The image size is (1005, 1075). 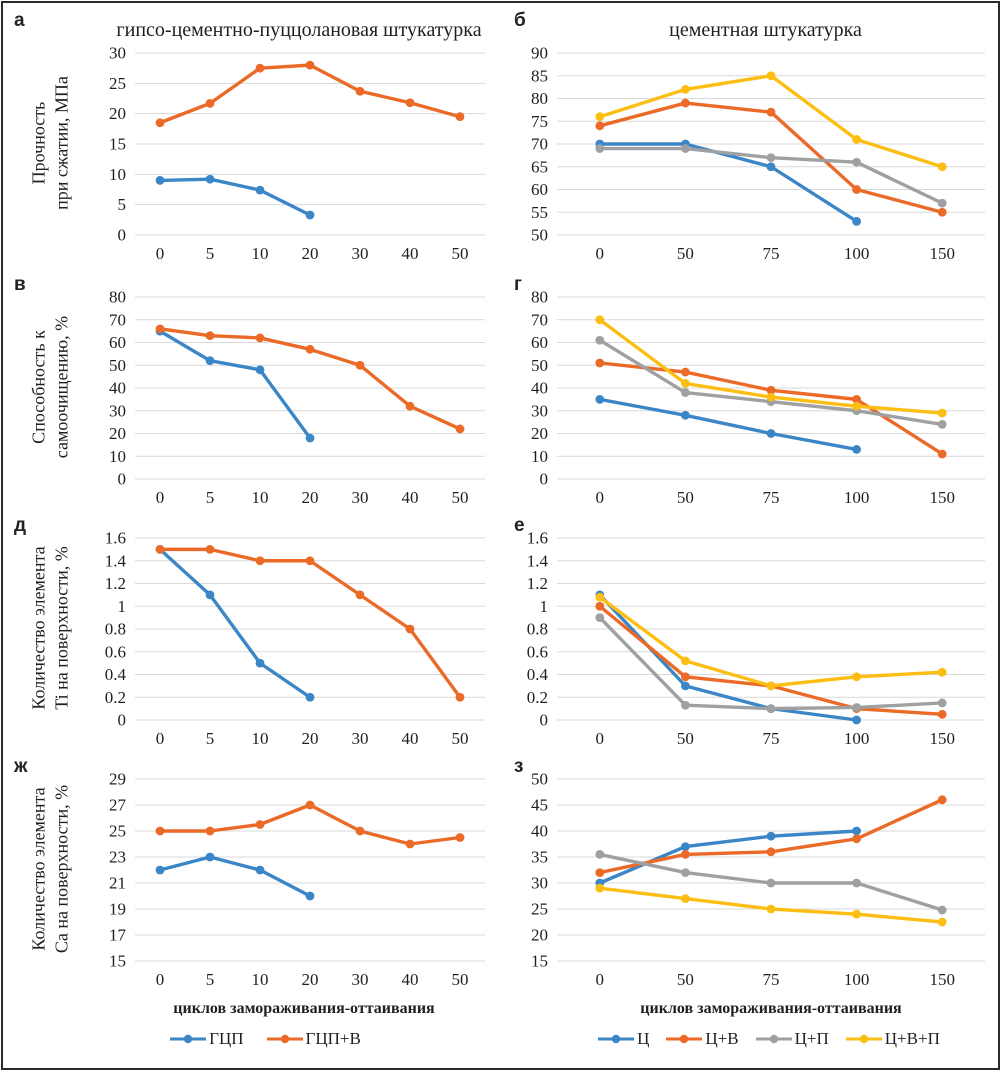 What do you see at coordinates (539, 805) in the screenshot?
I see `svg-text: 45` at bounding box center [539, 805].